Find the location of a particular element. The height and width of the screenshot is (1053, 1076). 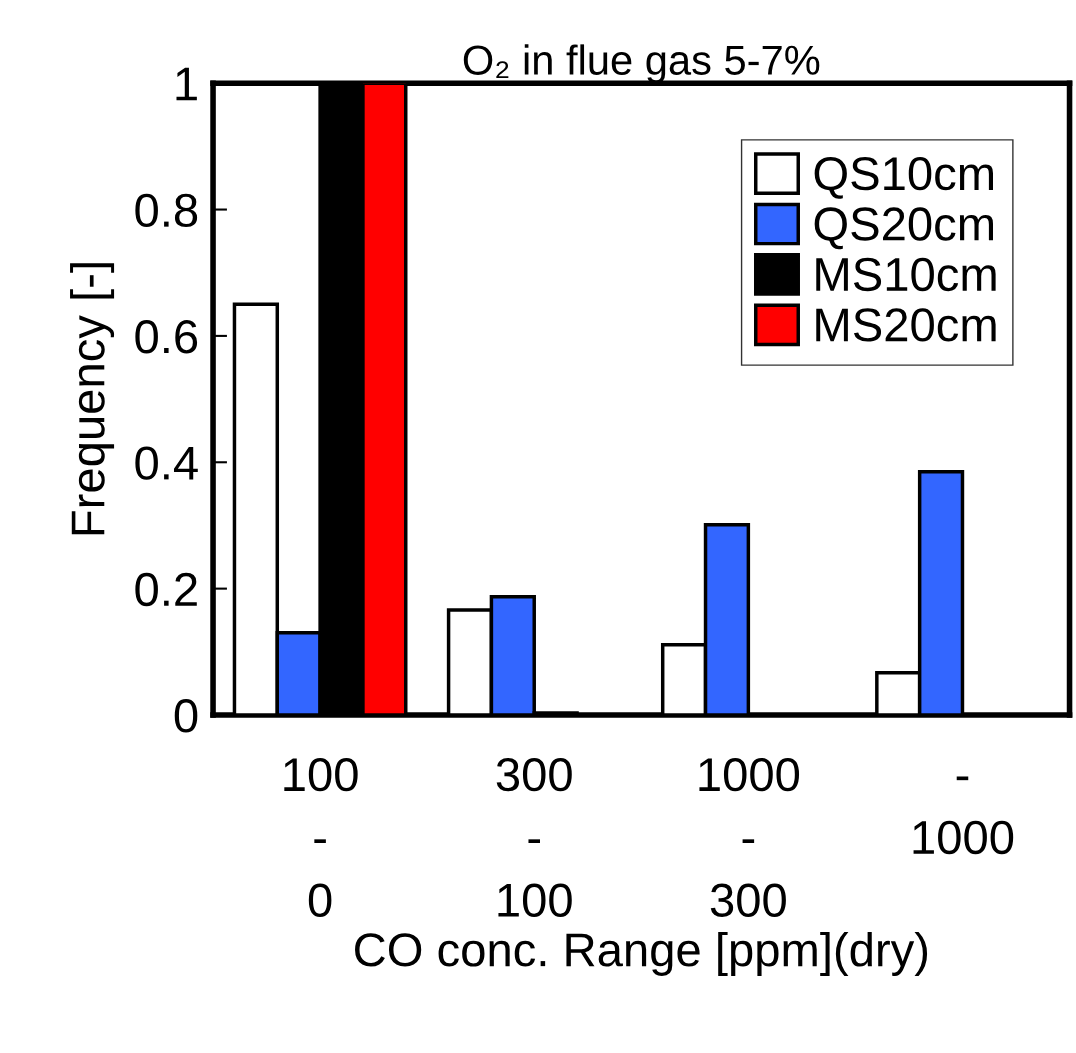

y-tick-label: 1 is located at coordinates (186, 84).